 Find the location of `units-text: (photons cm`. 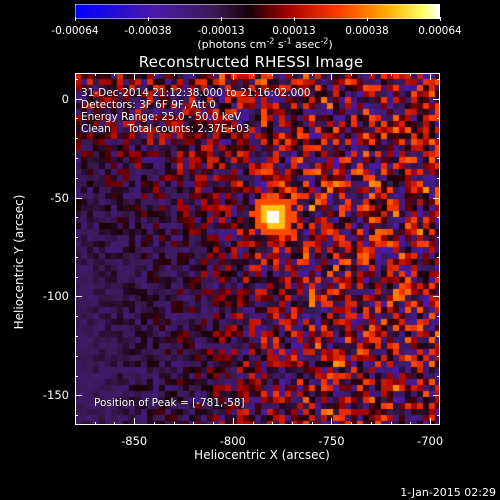

units-text: (photons cm is located at coordinates (232, 44).